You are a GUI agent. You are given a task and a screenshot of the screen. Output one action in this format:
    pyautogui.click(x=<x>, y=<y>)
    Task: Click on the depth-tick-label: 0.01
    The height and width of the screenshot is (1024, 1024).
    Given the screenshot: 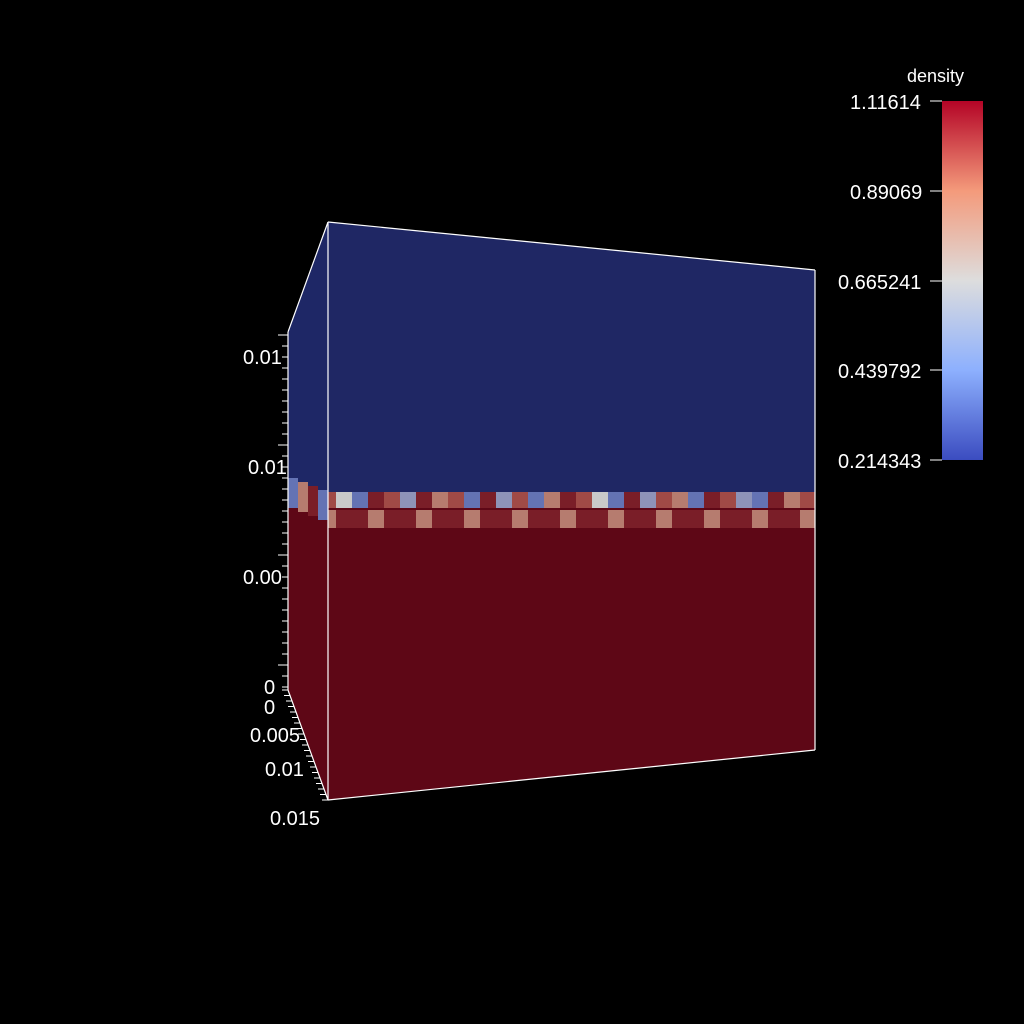 What is the action you would take?
    pyautogui.click(x=284, y=770)
    